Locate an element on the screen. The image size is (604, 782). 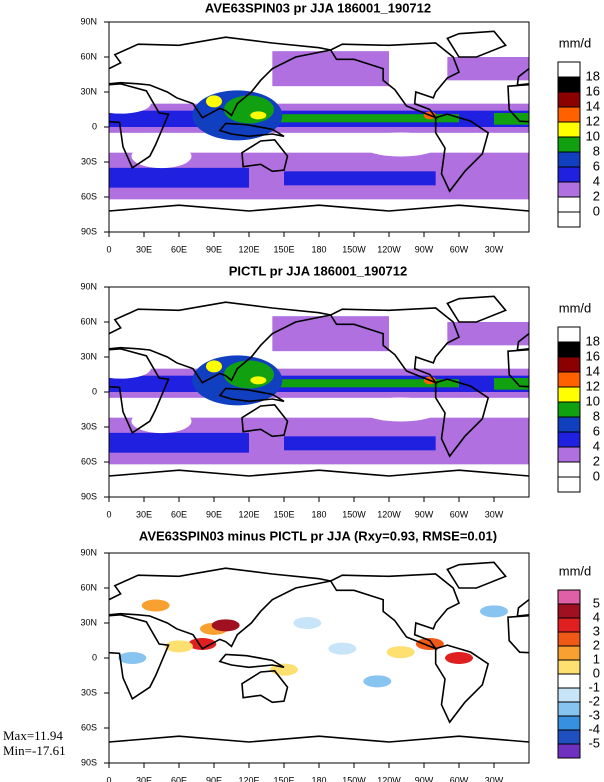
colorbar-label: 0 is located at coordinates (596, 210).